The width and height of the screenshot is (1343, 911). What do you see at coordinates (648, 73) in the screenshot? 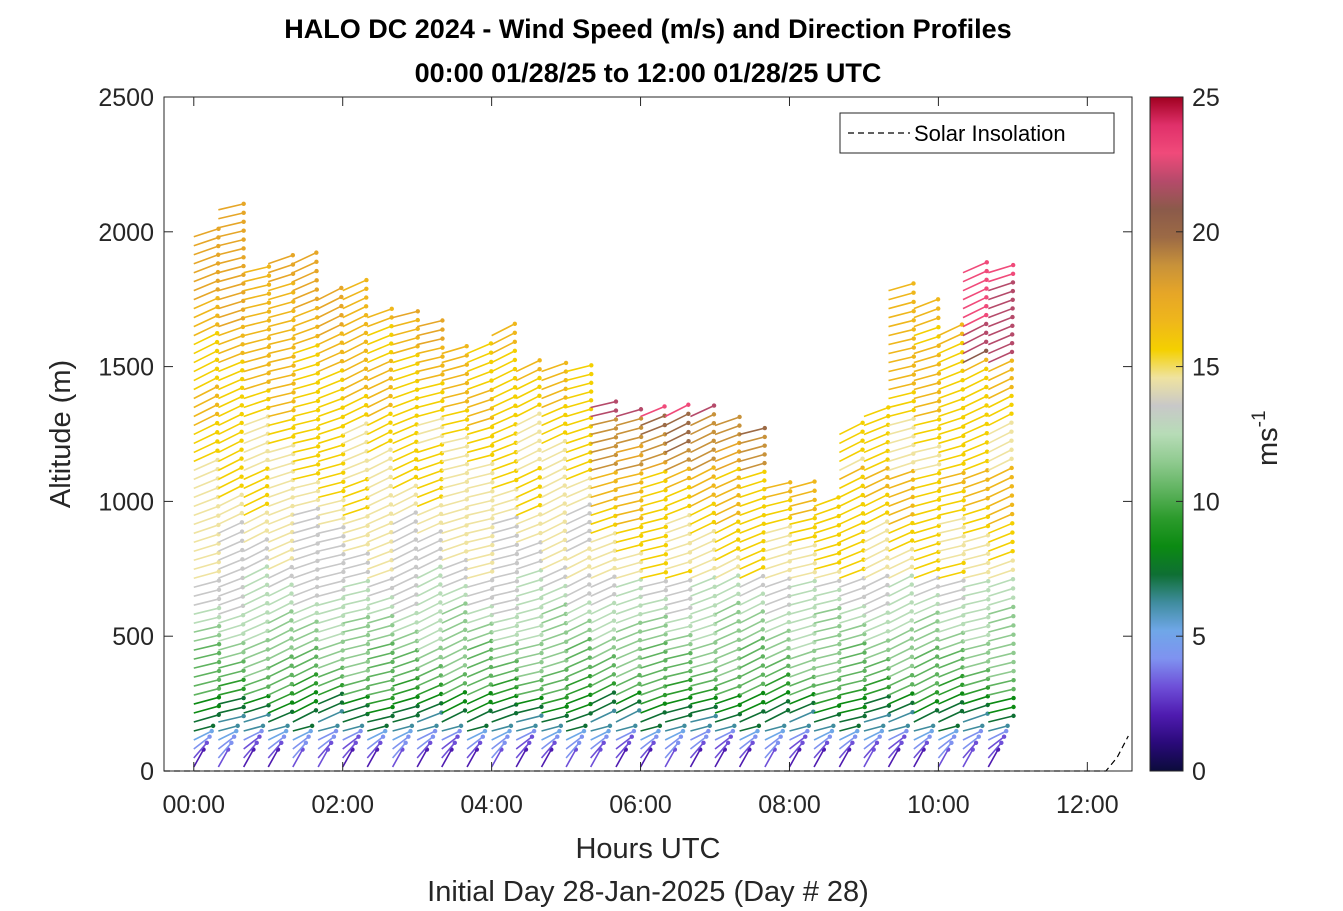
I see `chart-subtitle: 00:00 01/28/25 to 12:00 01/28/25 UTC` at bounding box center [648, 73].